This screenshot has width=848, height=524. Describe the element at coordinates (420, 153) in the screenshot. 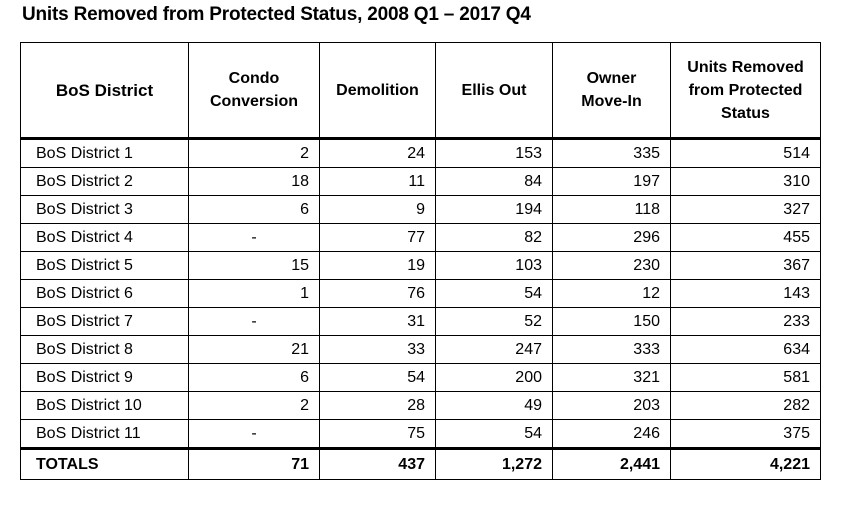

I see `table-row: BoS District 1 2 24 153 335 514` at that location.